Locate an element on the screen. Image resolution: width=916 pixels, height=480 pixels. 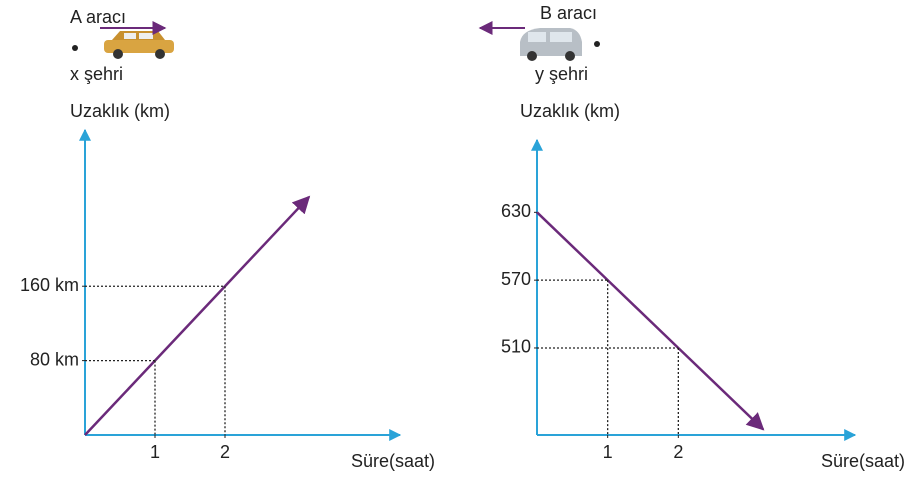
data-line is located at coordinates (608, 280).